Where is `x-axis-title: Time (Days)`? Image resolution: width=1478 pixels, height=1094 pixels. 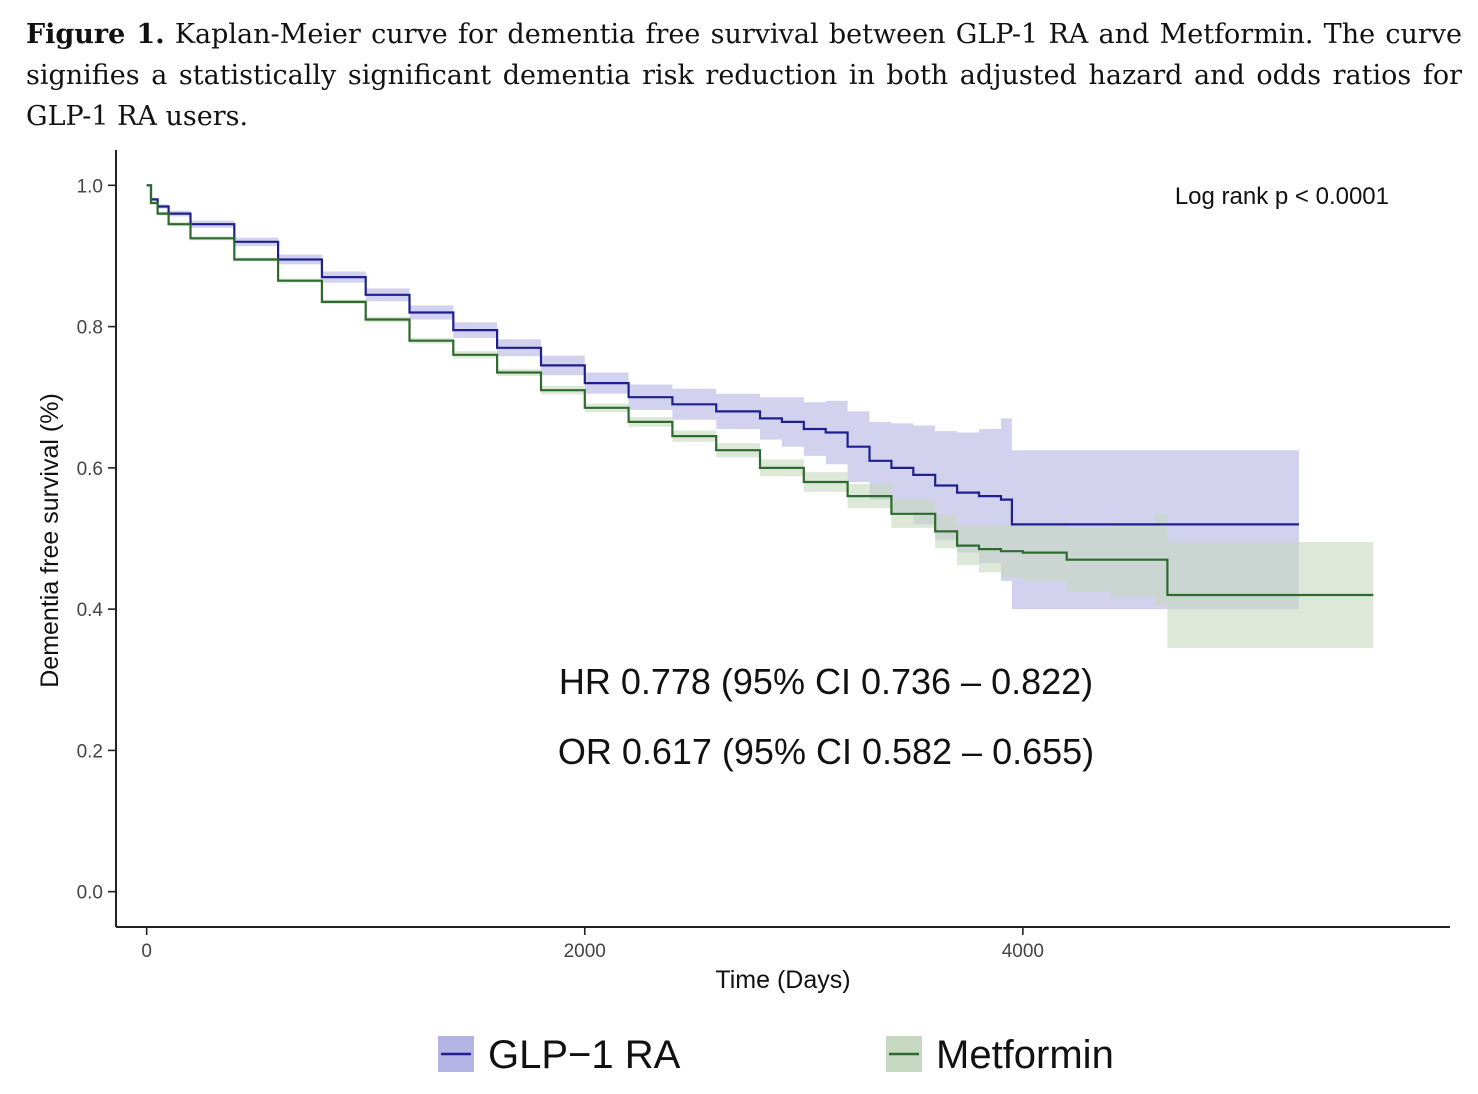 x-axis-title: Time (Days) is located at coordinates (782, 980).